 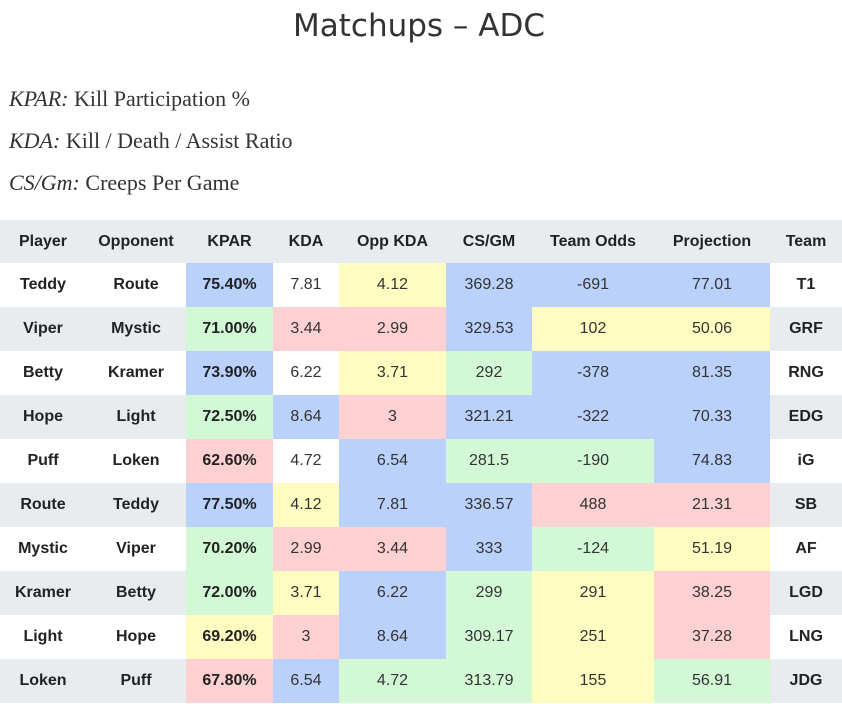 What do you see at coordinates (229, 593) in the screenshot?
I see `cell-kpar: 72.00%` at bounding box center [229, 593].